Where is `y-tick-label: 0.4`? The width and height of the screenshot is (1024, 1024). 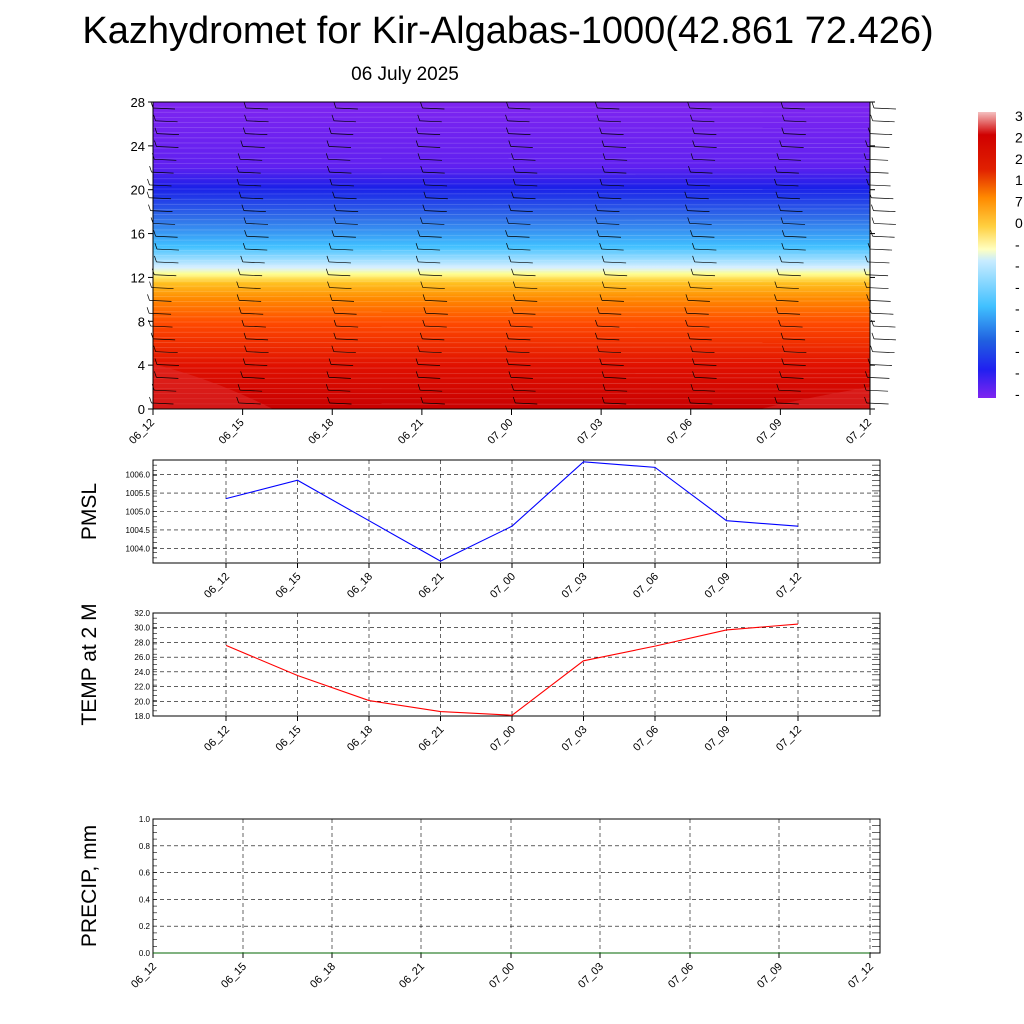
y-tick-label: 0.4 is located at coordinates (145, 899).